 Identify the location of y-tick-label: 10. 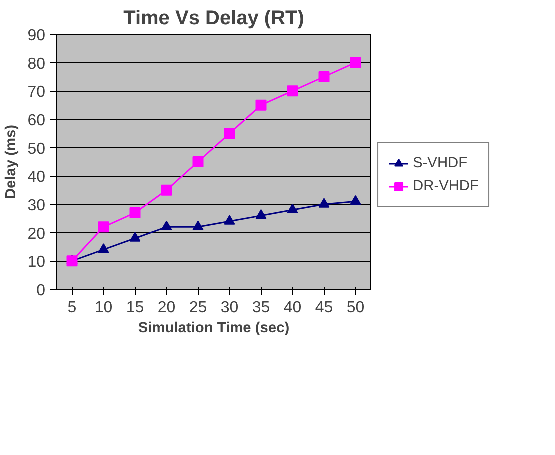
(37, 263).